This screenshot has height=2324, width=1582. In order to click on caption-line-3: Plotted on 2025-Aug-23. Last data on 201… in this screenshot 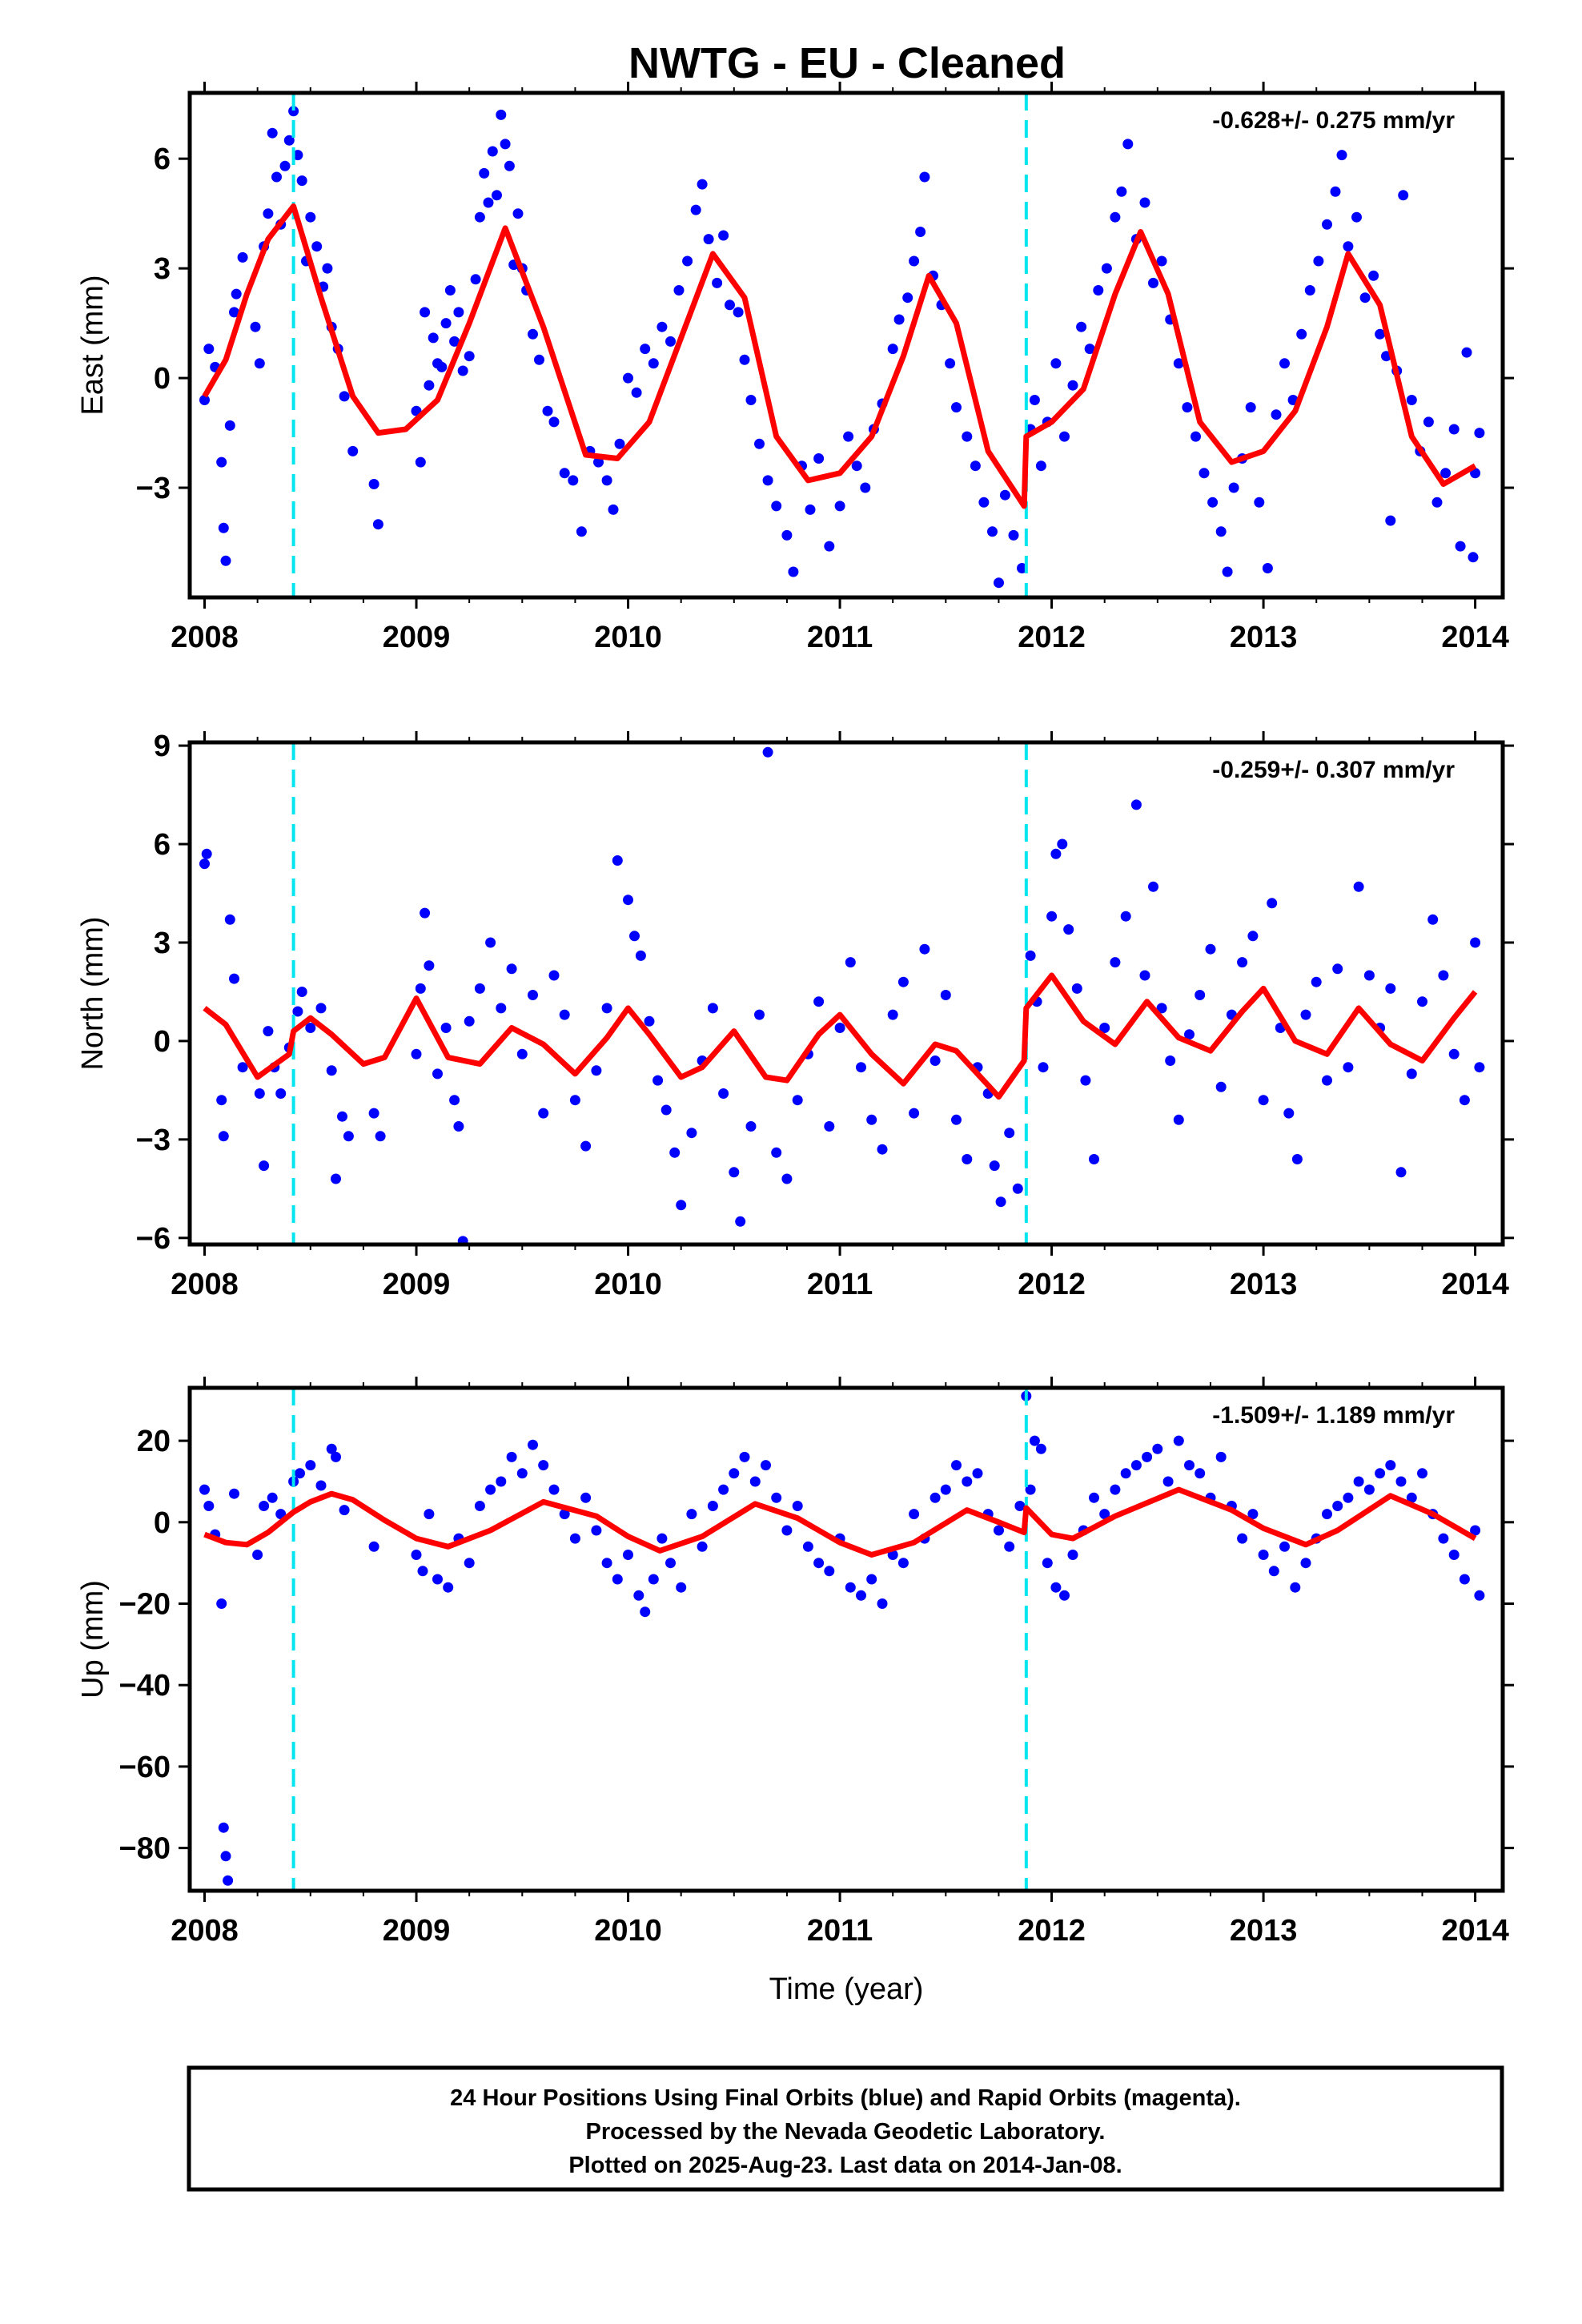, I will do `click(845, 2165)`.